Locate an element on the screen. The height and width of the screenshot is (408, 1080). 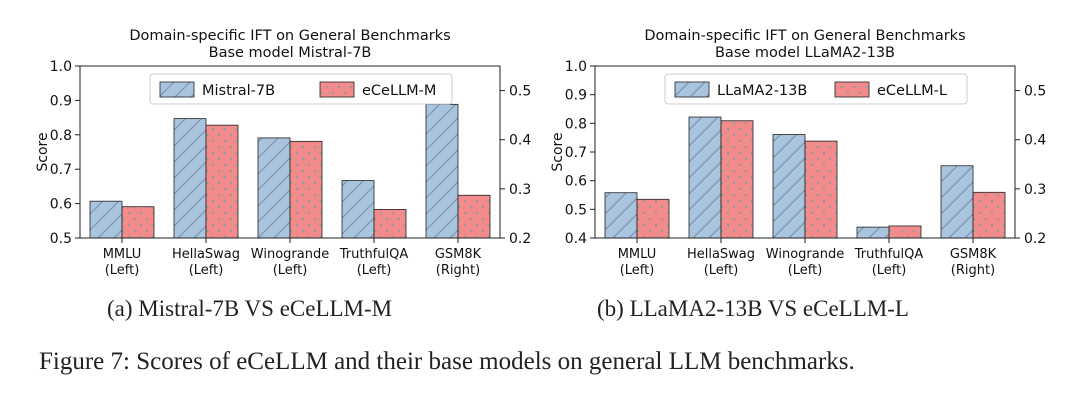
subcaption-a: (a) Mistral-7B VS eCeLLM-M is located at coordinates (250, 308).